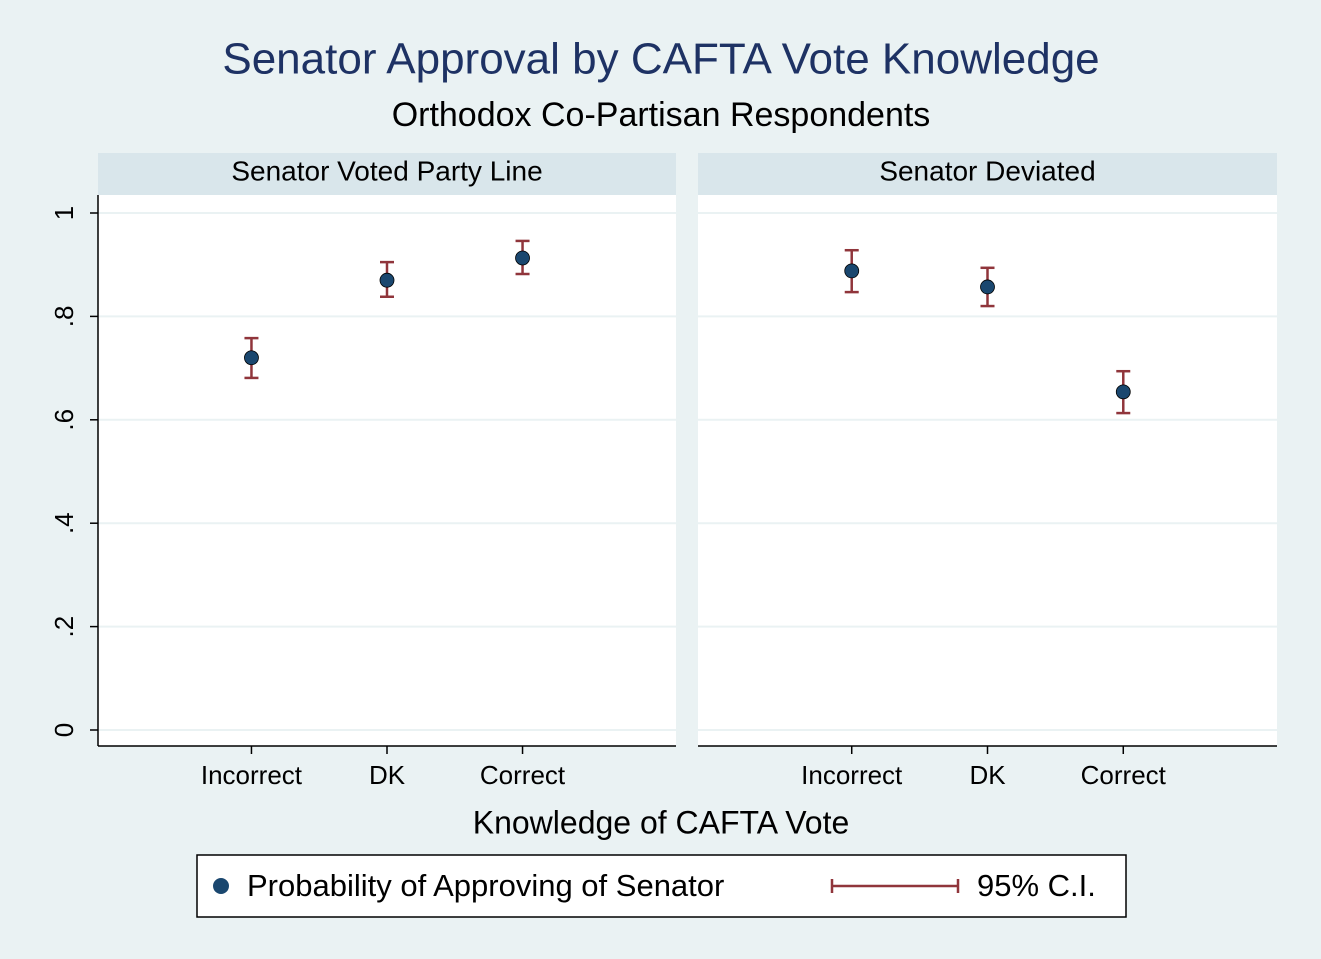  Describe the element at coordinates (660, 59) in the screenshot. I see `chart-title: Senator Approval by CAFTA Vote Knowledge` at that location.